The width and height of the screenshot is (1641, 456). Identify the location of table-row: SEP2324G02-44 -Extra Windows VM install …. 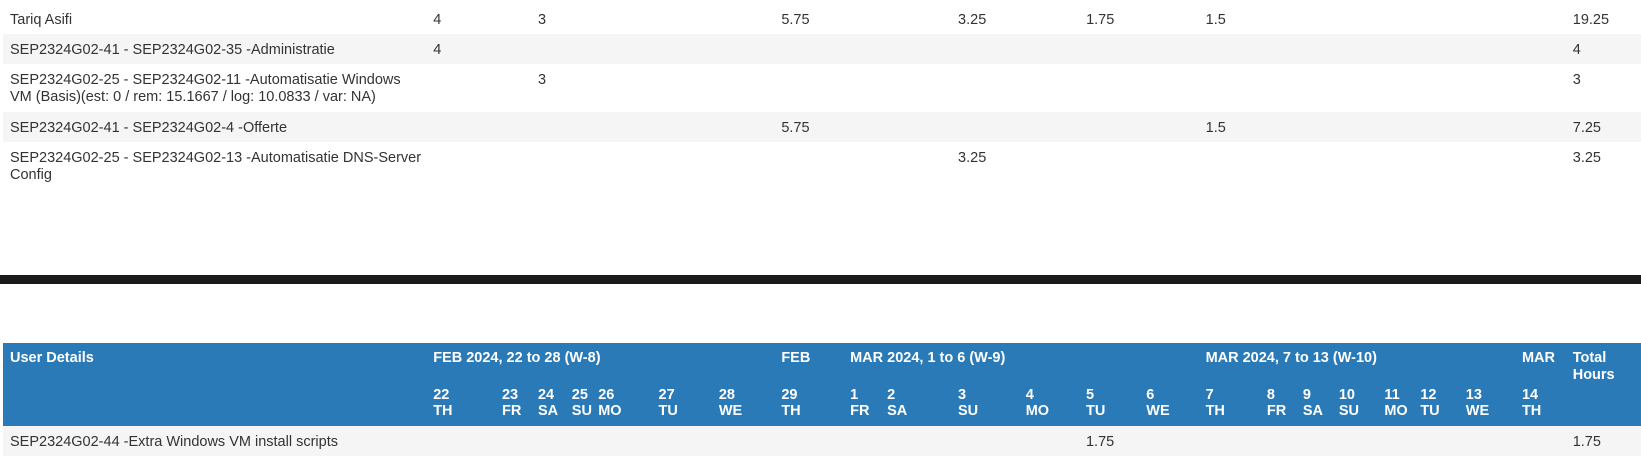
(822, 441).